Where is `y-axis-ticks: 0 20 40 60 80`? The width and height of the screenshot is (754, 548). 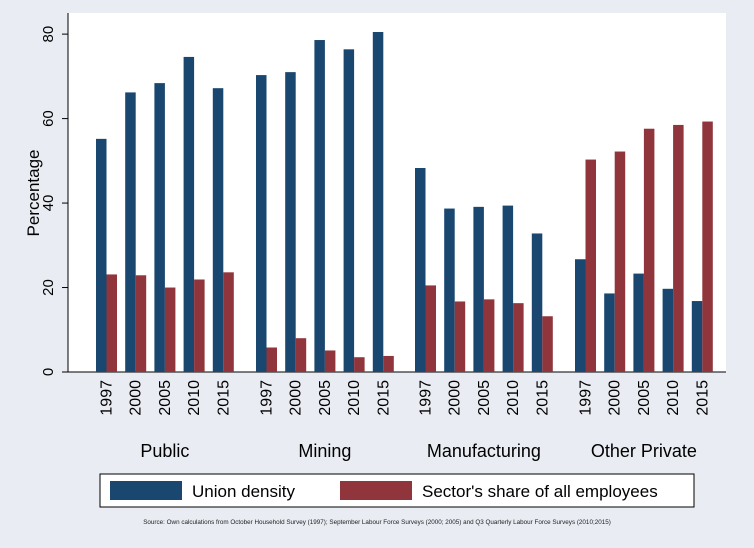
y-axis-ticks: 0 20 40 60 80 is located at coordinates (54, 201).